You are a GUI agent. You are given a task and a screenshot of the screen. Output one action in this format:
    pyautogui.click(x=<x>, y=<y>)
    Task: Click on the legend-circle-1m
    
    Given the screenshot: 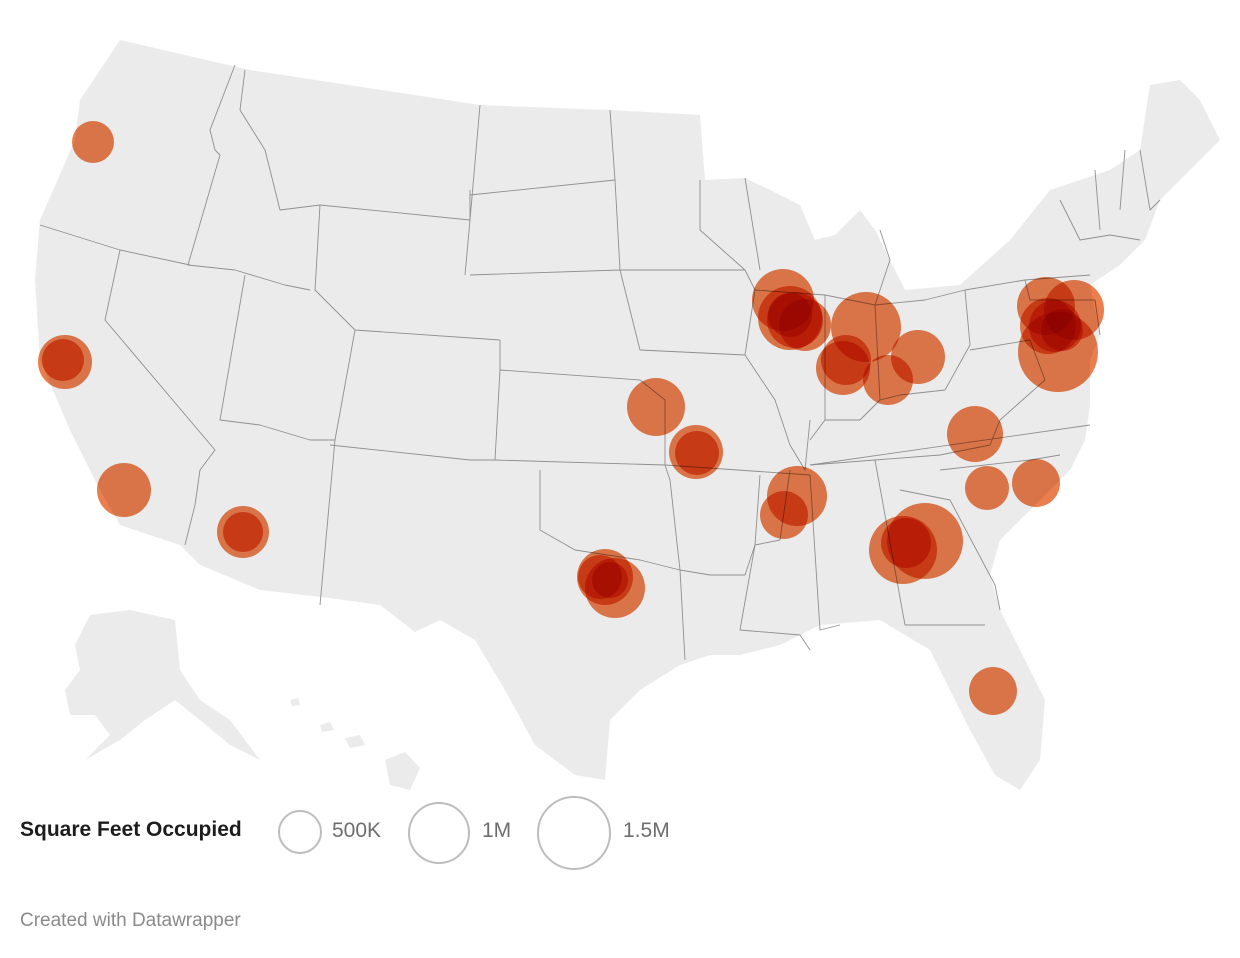 What is the action you would take?
    pyautogui.click(x=439, y=833)
    